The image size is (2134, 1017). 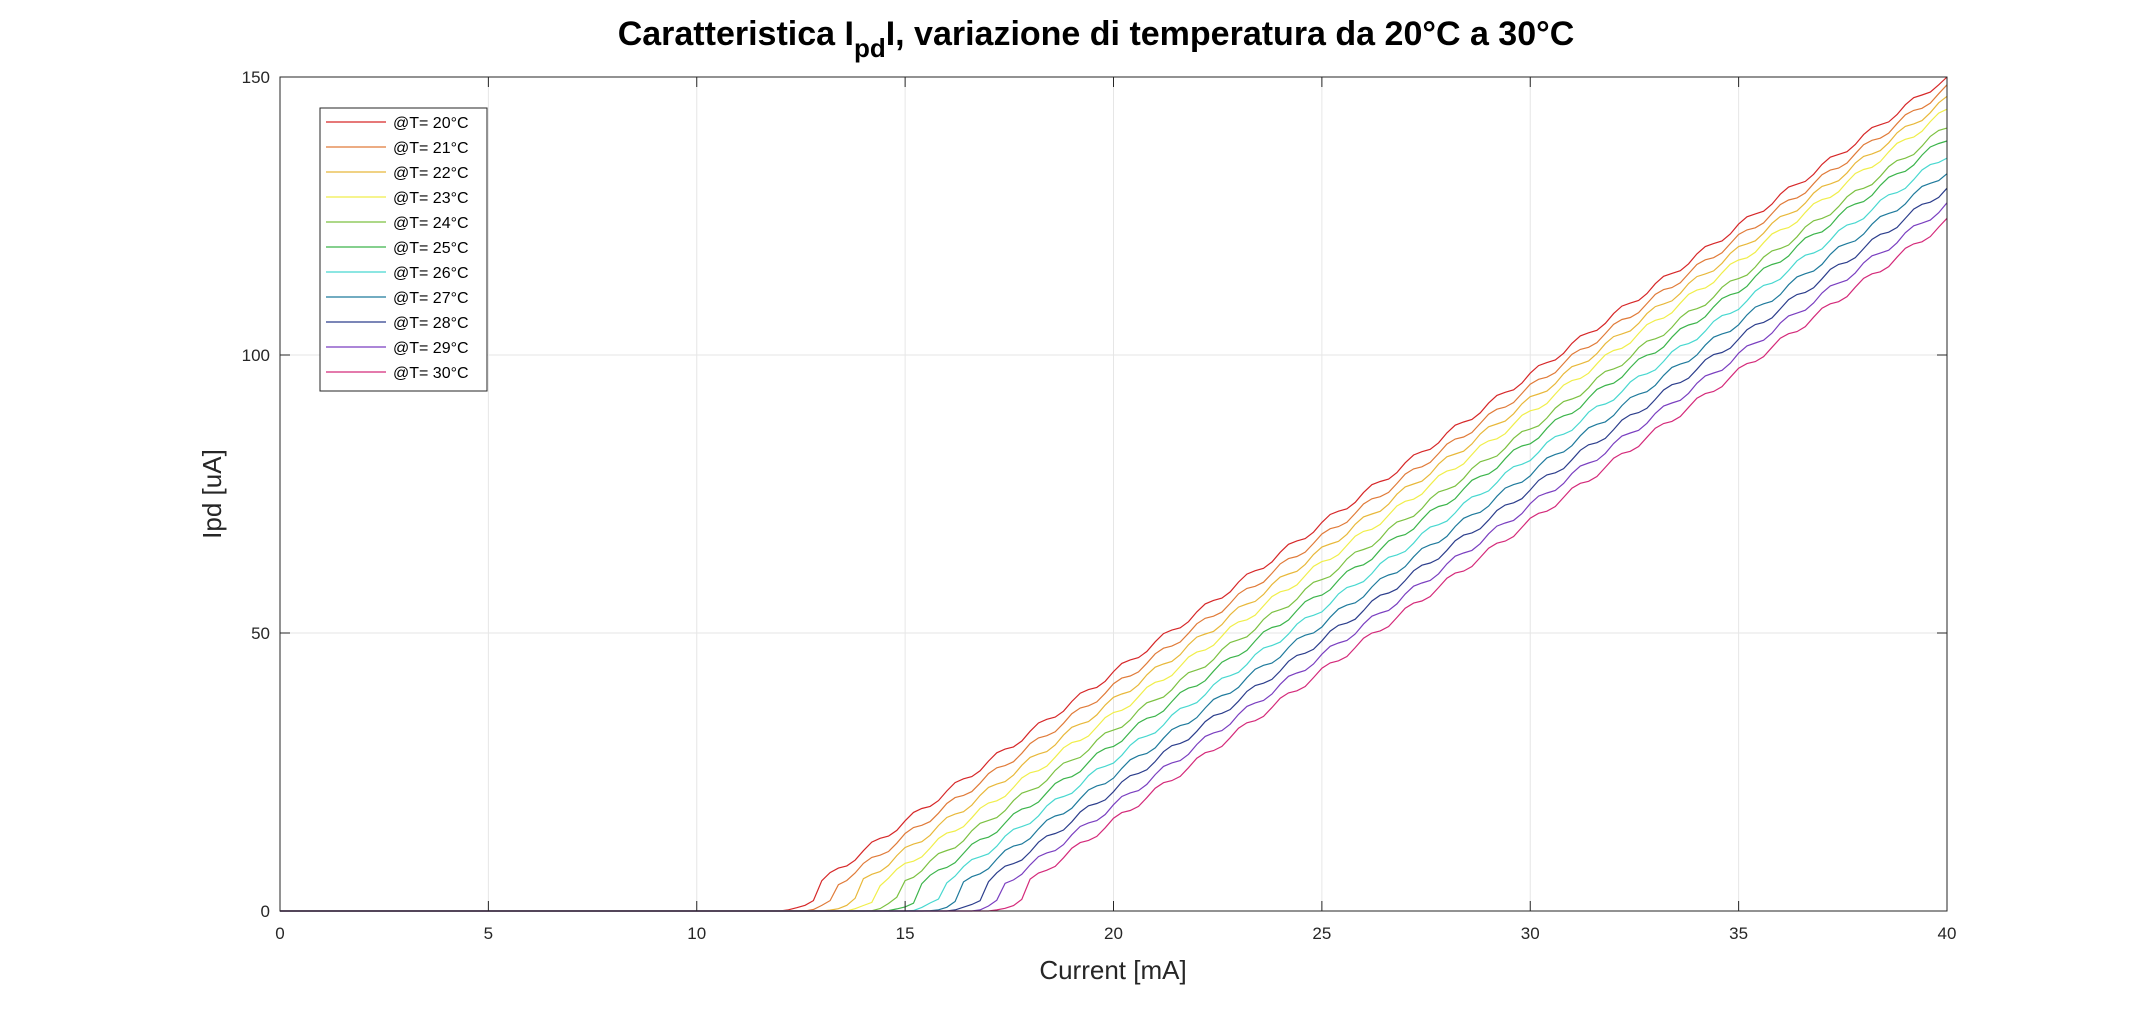 What do you see at coordinates (1947, 933) in the screenshot?
I see `x-tick-label: 40` at bounding box center [1947, 933].